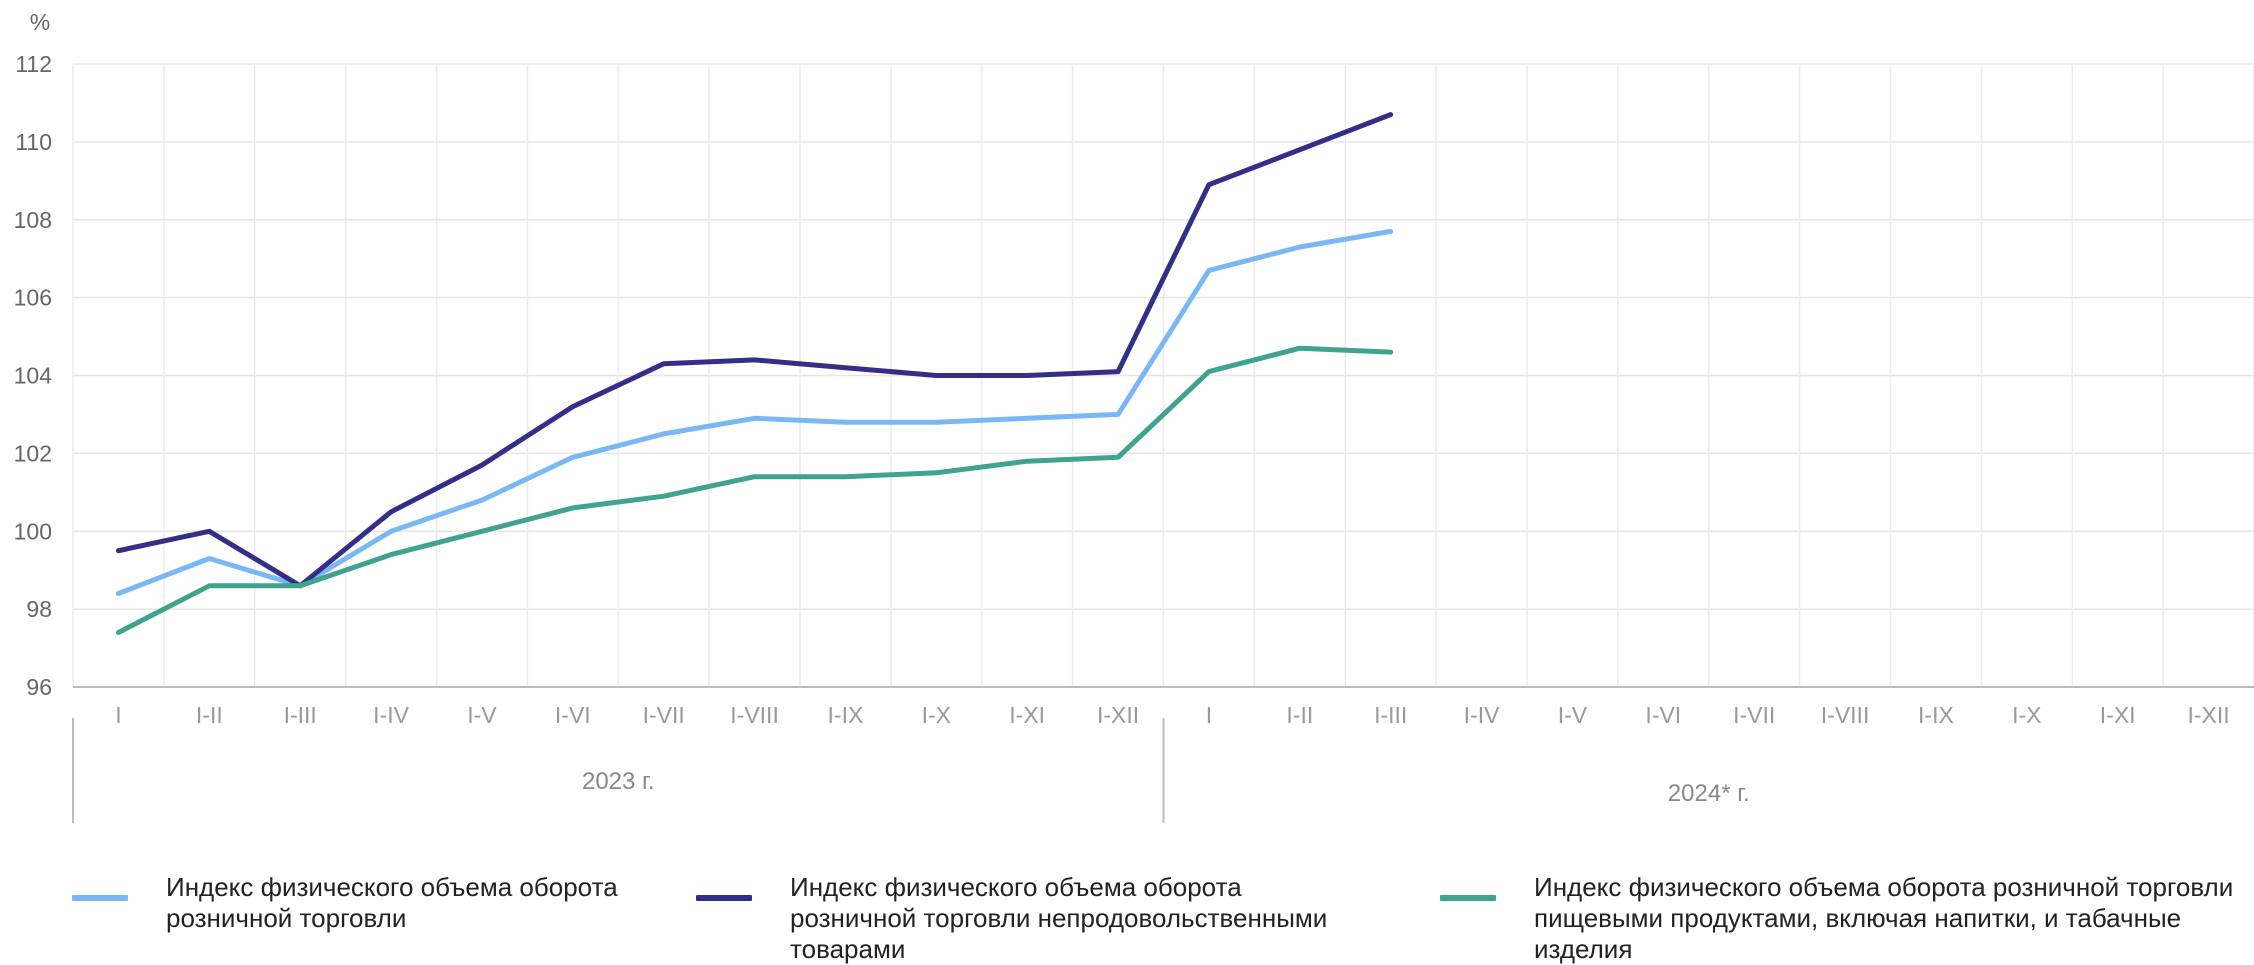 Image resolution: width=2254 pixels, height=965 pixels. Describe the element at coordinates (33, 453) in the screenshot. I see `y-tick-label: 102` at that location.